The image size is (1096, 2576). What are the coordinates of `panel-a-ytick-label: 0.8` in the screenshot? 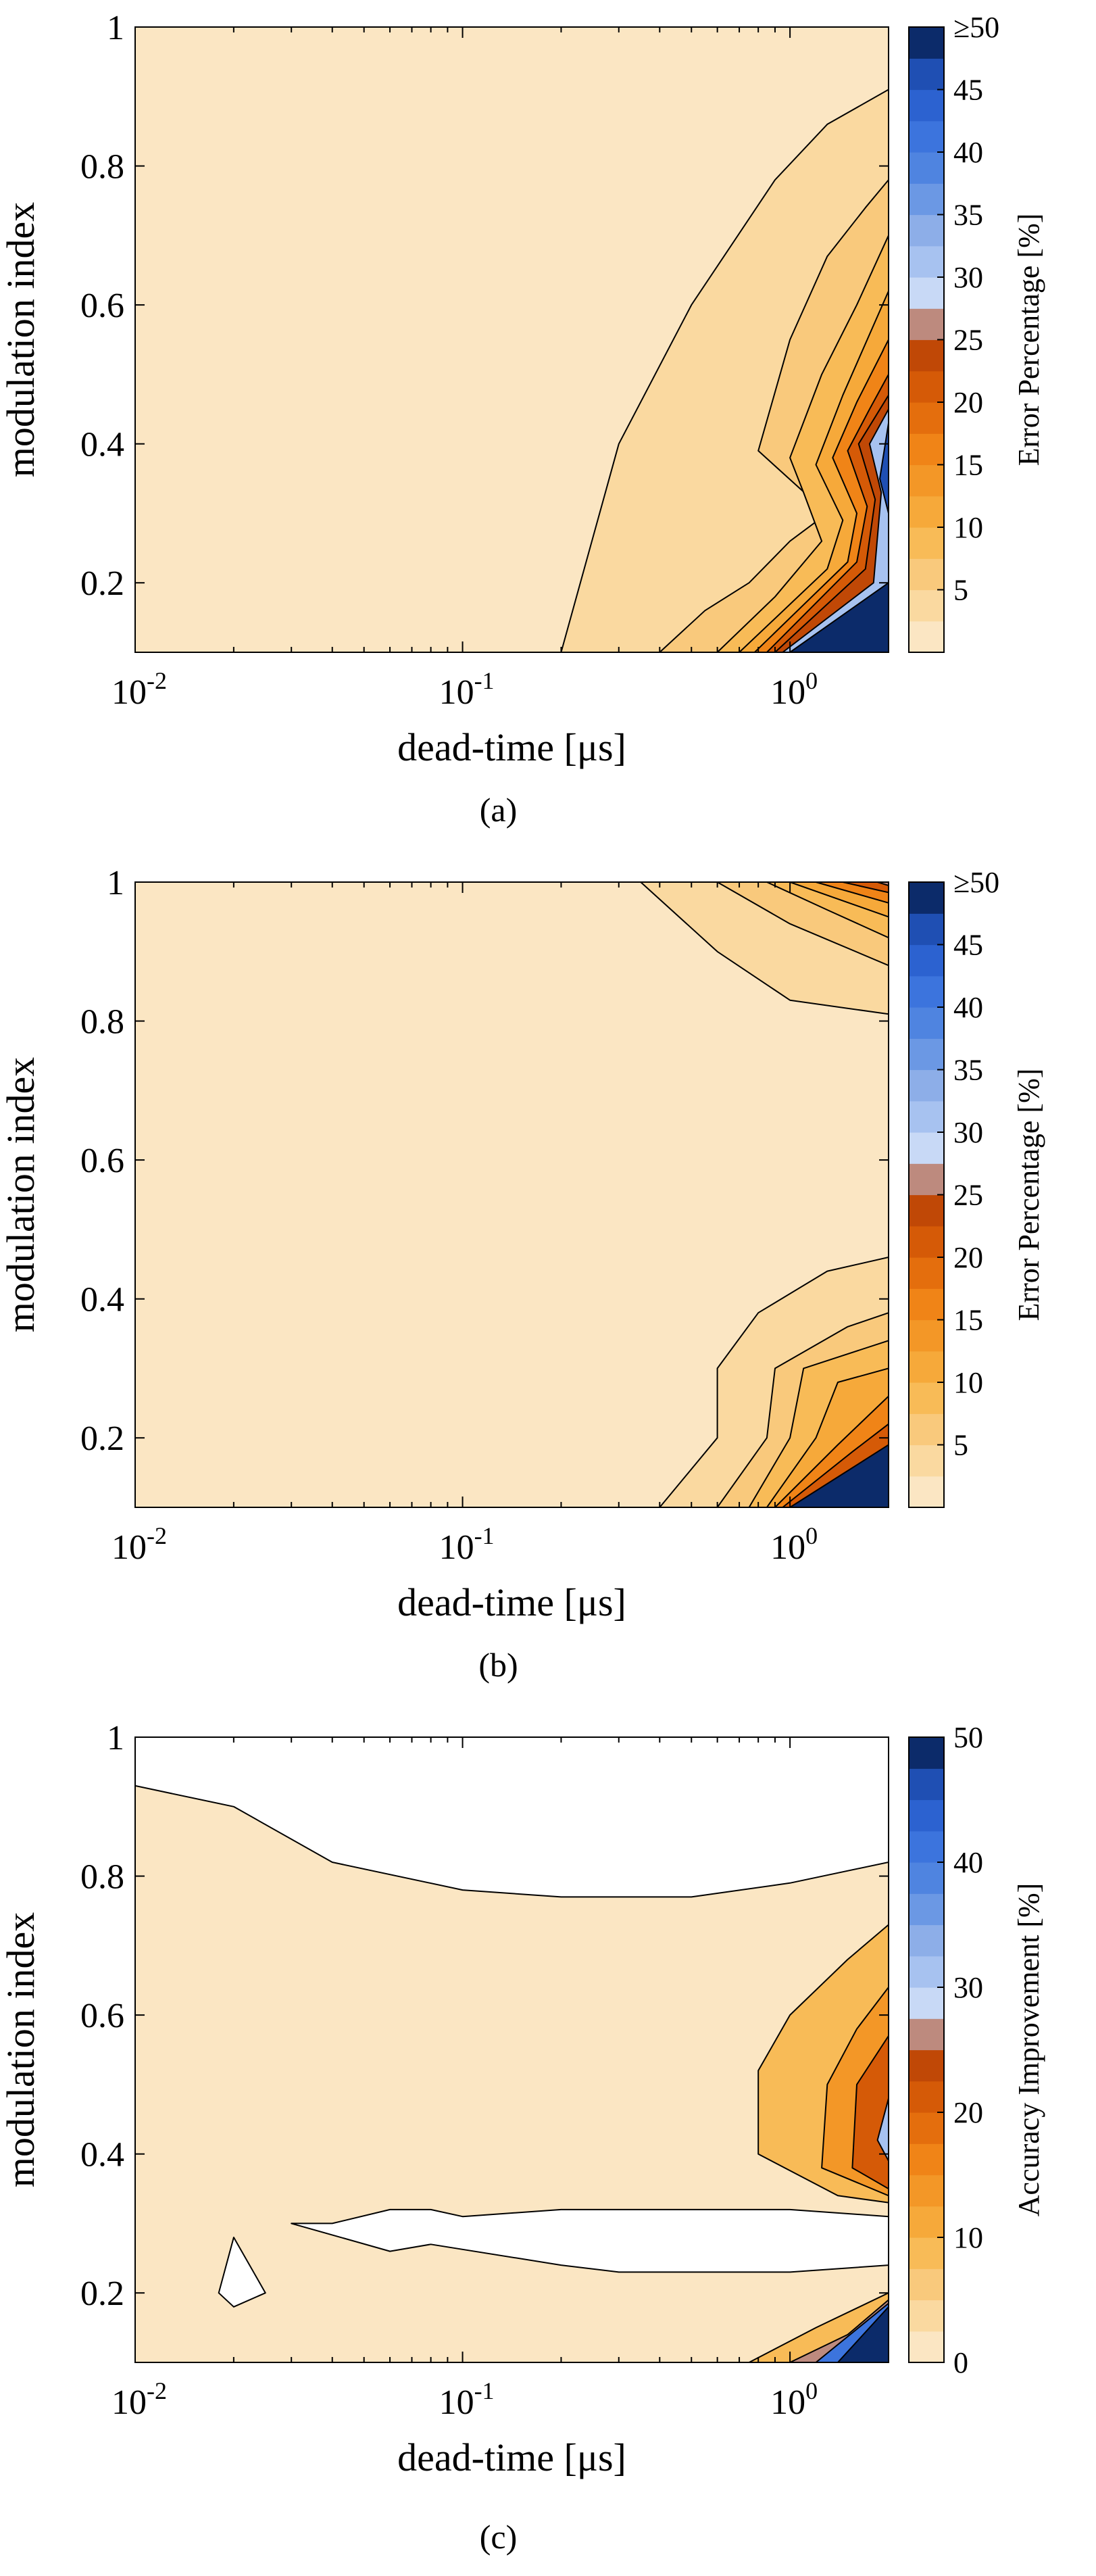 It's located at (102, 167).